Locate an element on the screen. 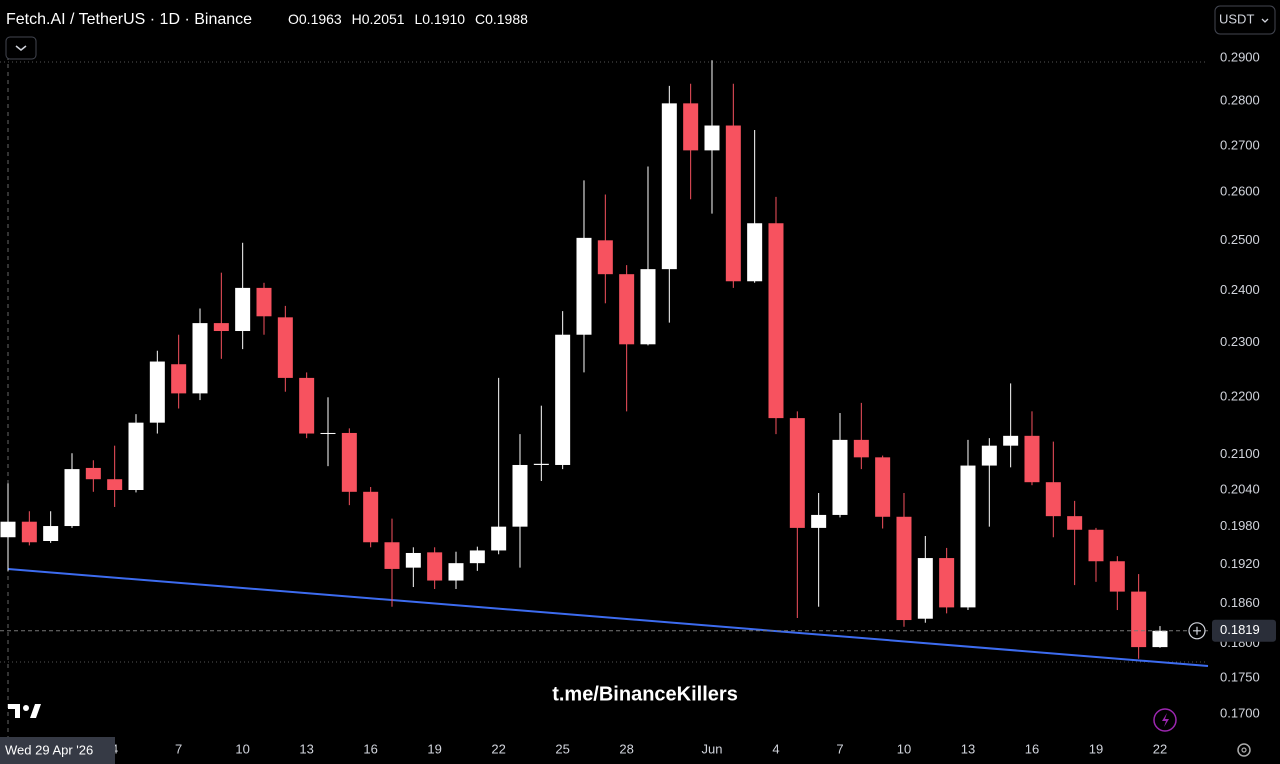  ohlc: O0.1963 H0.2051 L0.1910 C0.1988 is located at coordinates (408, 19).